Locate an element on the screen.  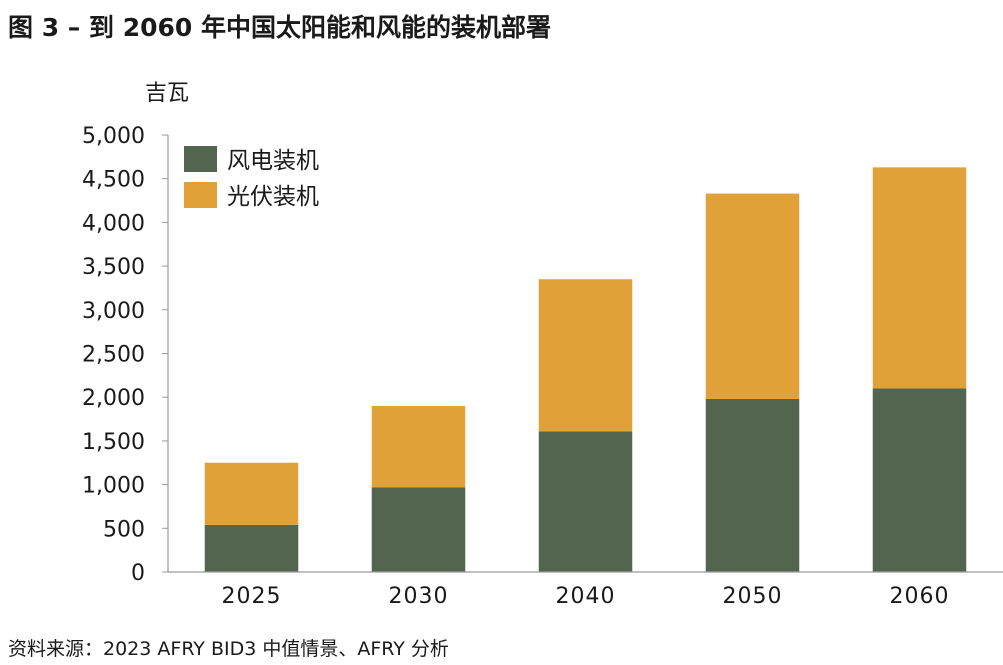
bar-wind-2040 is located at coordinates (585, 501).